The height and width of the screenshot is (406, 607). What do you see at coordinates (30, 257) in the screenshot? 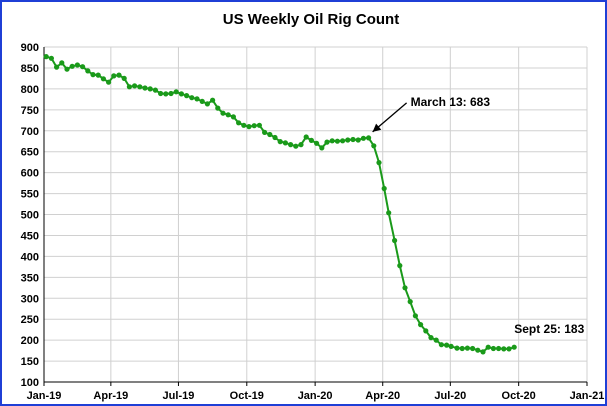
I see `y-tick-label: 400` at bounding box center [30, 257].